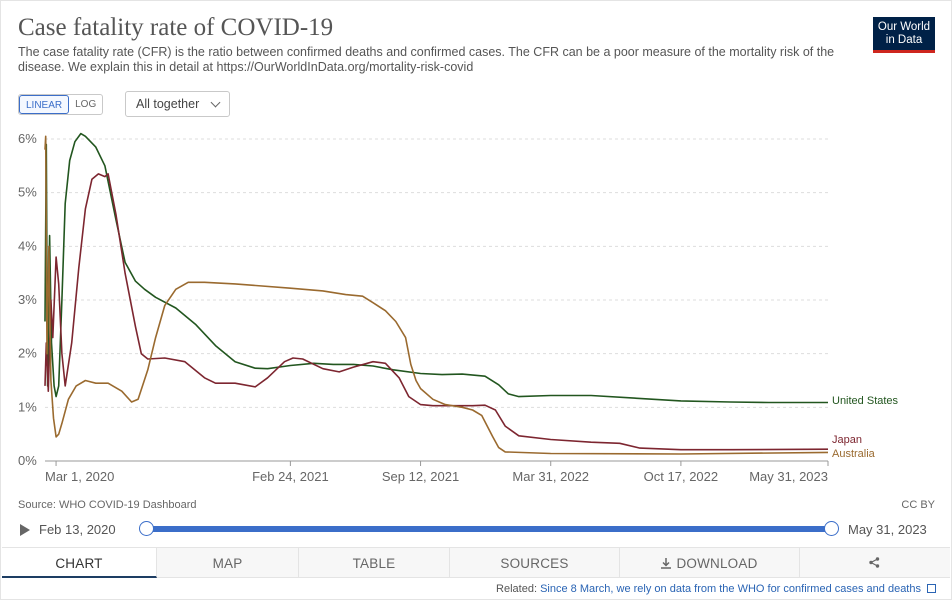 This screenshot has width=952, height=600. I want to click on series-label-japan: Japan, so click(847, 440).